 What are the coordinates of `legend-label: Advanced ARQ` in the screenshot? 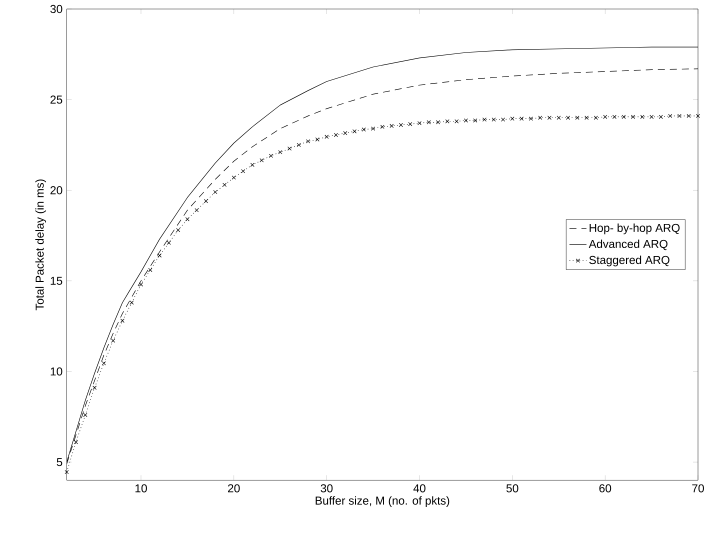 It's located at (628, 244).